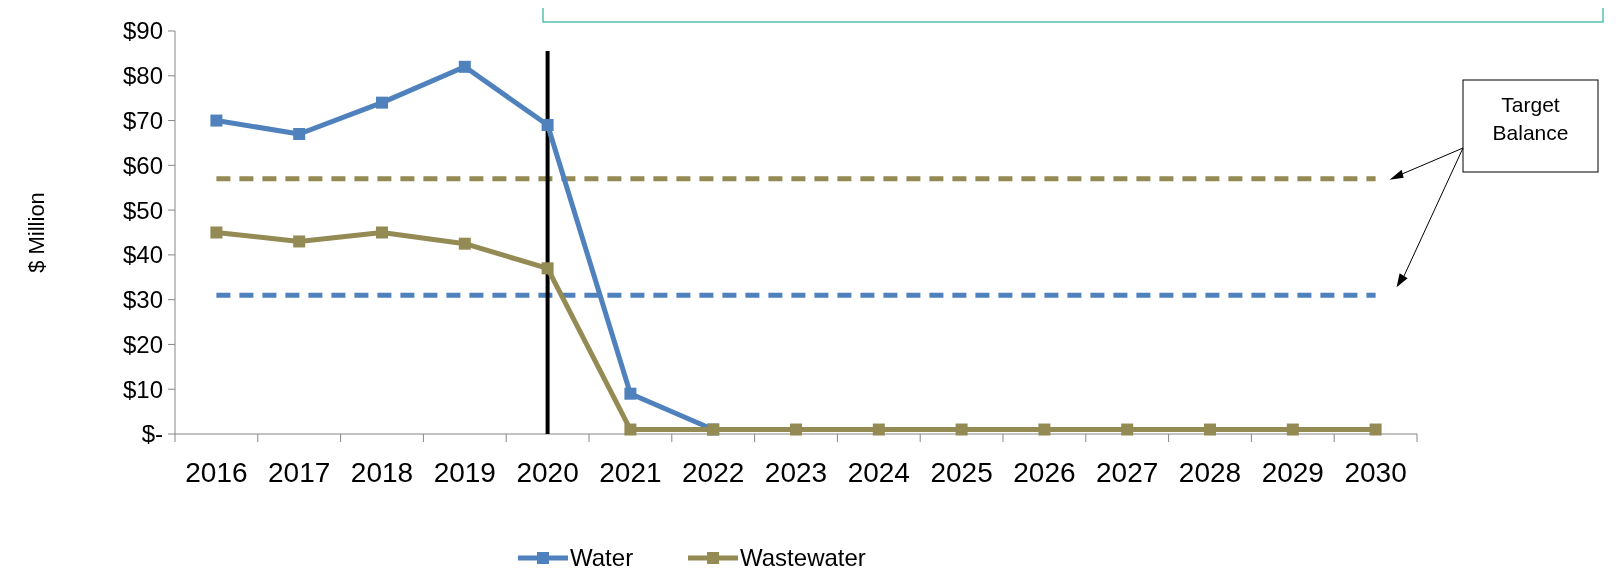  Describe the element at coordinates (142, 344) in the screenshot. I see `y-tick-label: $20` at that location.